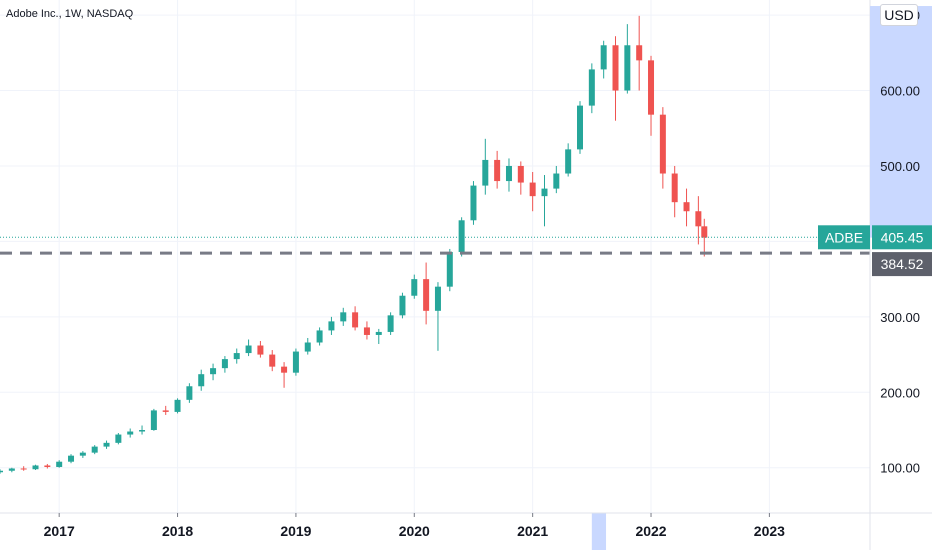 The height and width of the screenshot is (555, 932). Describe the element at coordinates (900, 91) in the screenshot. I see `y-tick-label: 600.00` at that location.